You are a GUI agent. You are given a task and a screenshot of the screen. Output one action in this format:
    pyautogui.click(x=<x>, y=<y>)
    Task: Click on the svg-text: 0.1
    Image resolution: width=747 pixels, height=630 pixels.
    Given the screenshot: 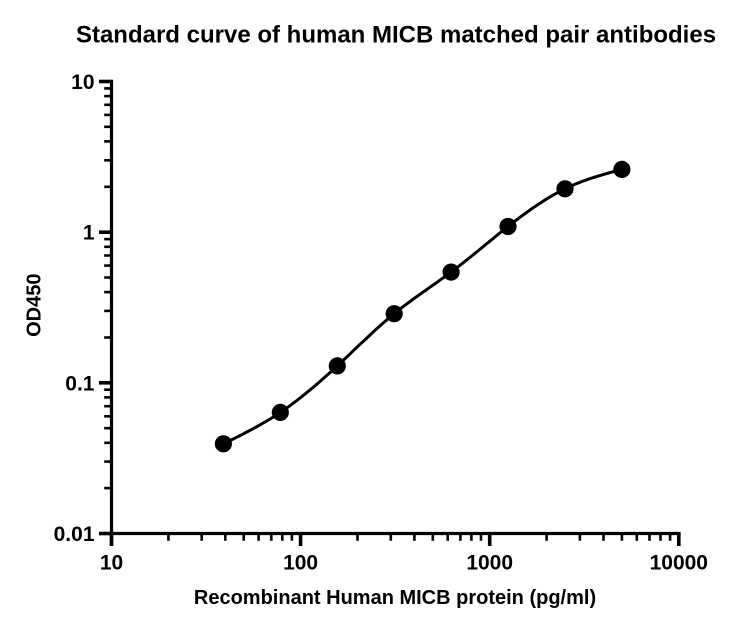 What is the action you would take?
    pyautogui.click(x=80, y=383)
    